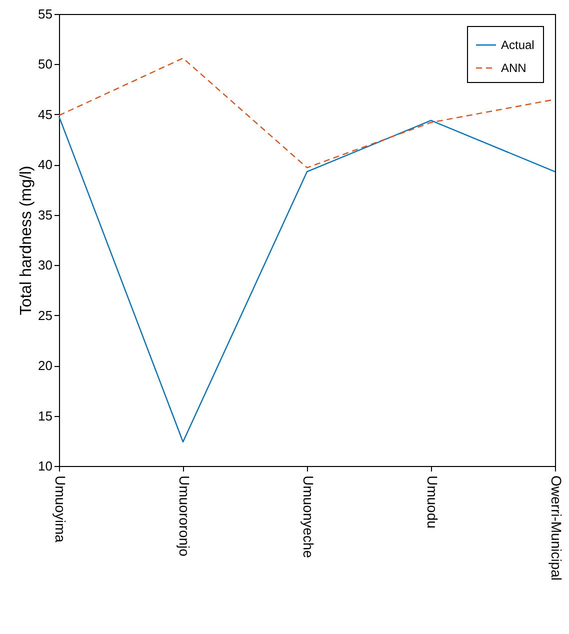  What do you see at coordinates (27, 241) in the screenshot?
I see `y-axis-title: Total hardness (mg/l)` at bounding box center [27, 241].